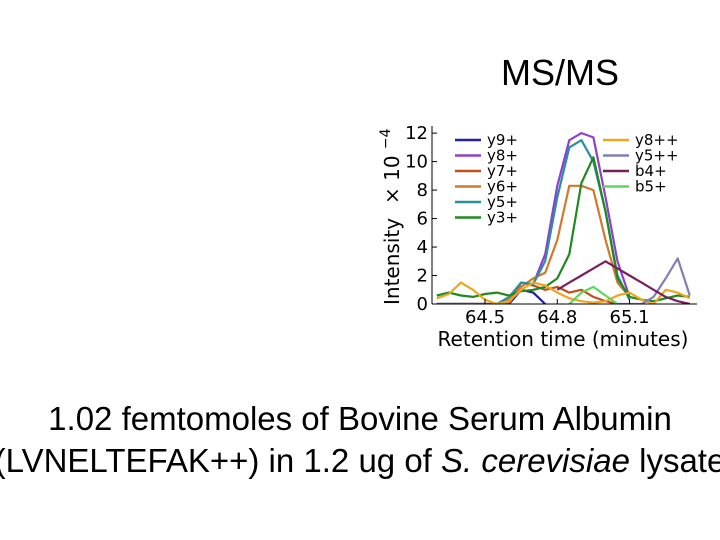 The image size is (720, 540). I want to click on series-line-y8pp, so click(563, 292).